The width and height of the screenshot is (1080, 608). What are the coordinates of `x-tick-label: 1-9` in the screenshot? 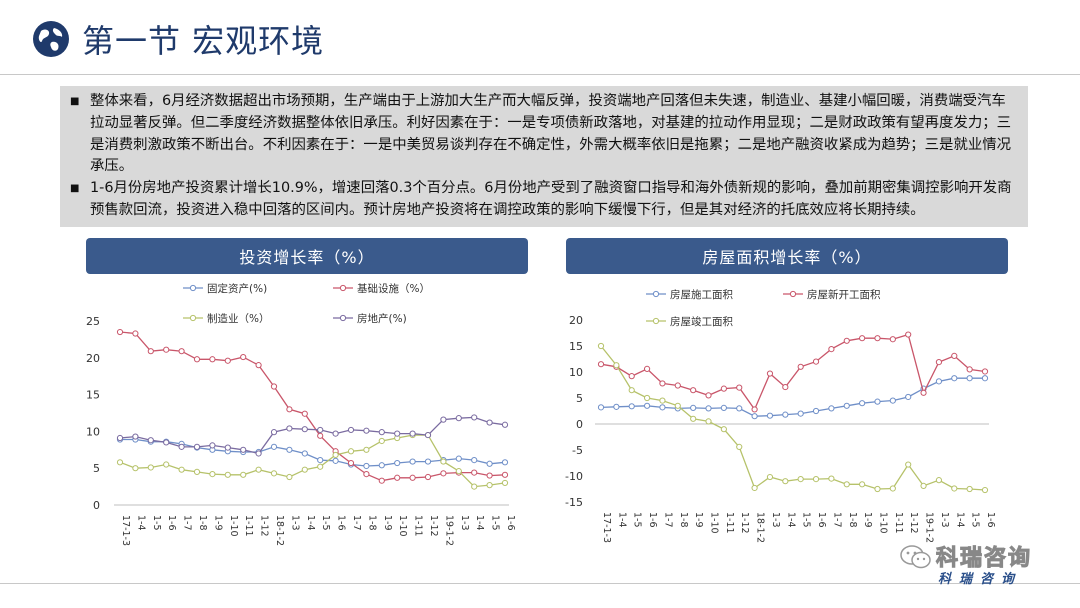 It's located at (217, 523).